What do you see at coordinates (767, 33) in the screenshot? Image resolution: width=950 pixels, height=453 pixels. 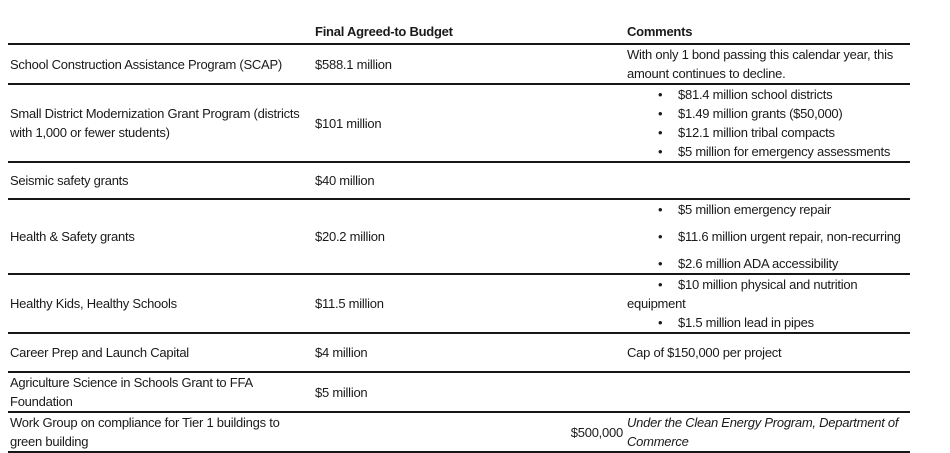 I see `col-header-comments: Comments` at bounding box center [767, 33].